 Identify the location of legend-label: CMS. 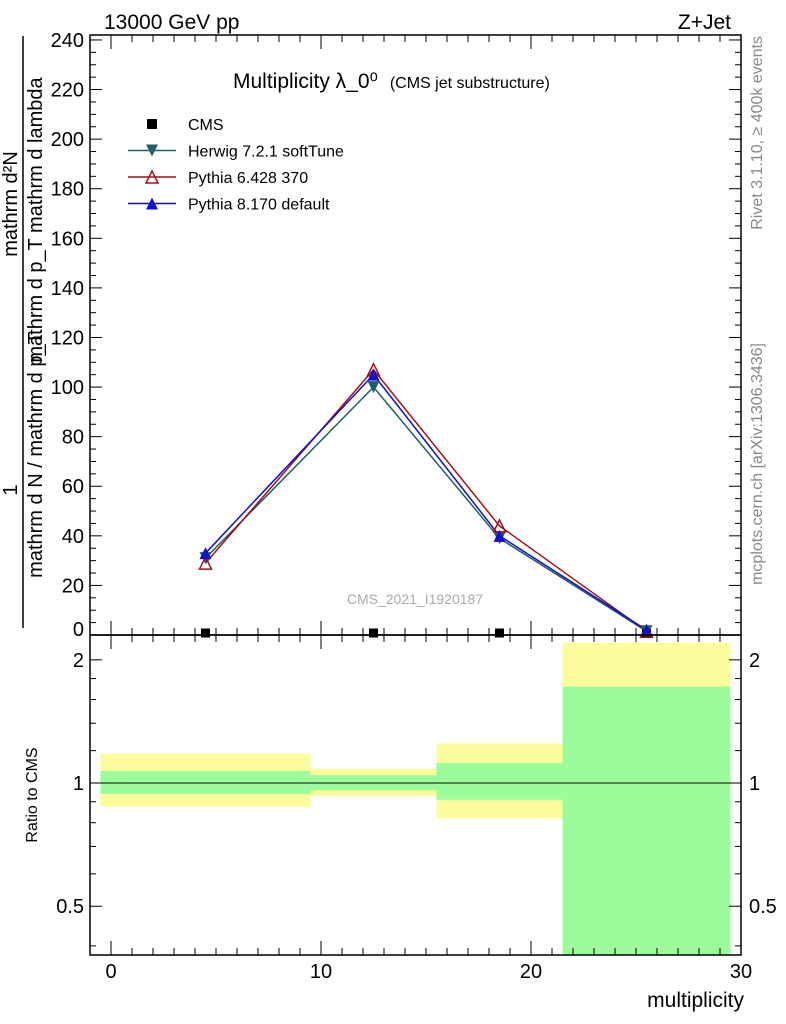
(206, 125).